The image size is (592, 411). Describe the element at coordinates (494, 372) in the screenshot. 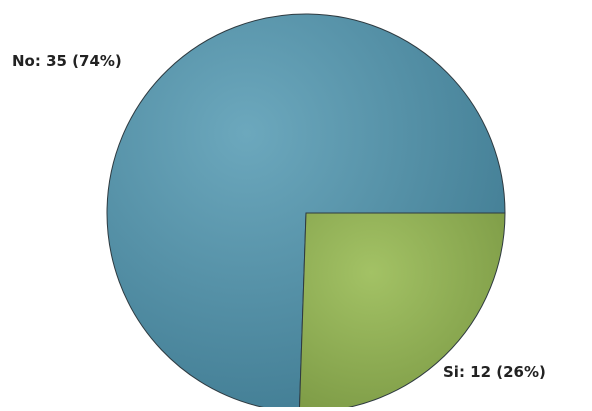

I see `slice-label-si: Si: 12 (26%)` at that location.